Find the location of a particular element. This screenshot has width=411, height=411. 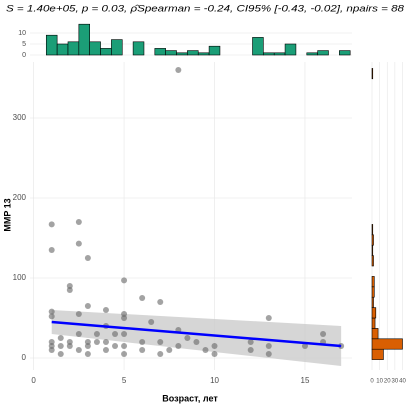

trend-line is located at coordinates (196, 334).